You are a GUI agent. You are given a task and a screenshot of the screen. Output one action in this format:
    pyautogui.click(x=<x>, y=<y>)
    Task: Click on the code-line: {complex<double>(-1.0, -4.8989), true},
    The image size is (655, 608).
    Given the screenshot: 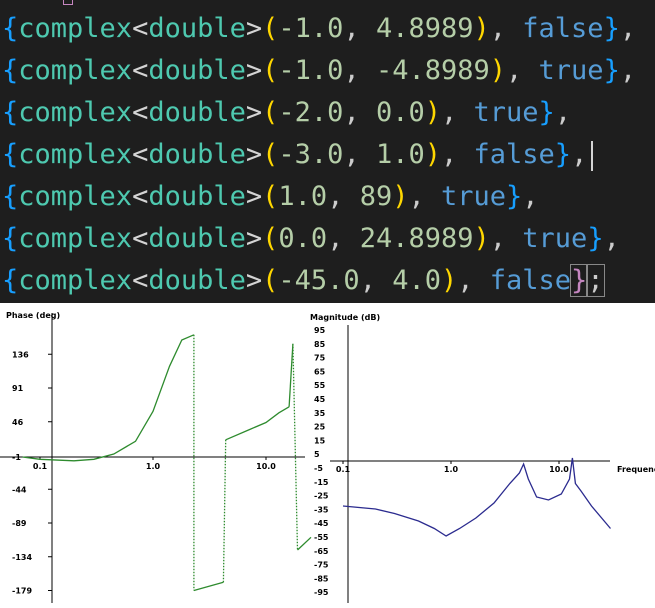 What is the action you would take?
    pyautogui.click(x=319, y=71)
    